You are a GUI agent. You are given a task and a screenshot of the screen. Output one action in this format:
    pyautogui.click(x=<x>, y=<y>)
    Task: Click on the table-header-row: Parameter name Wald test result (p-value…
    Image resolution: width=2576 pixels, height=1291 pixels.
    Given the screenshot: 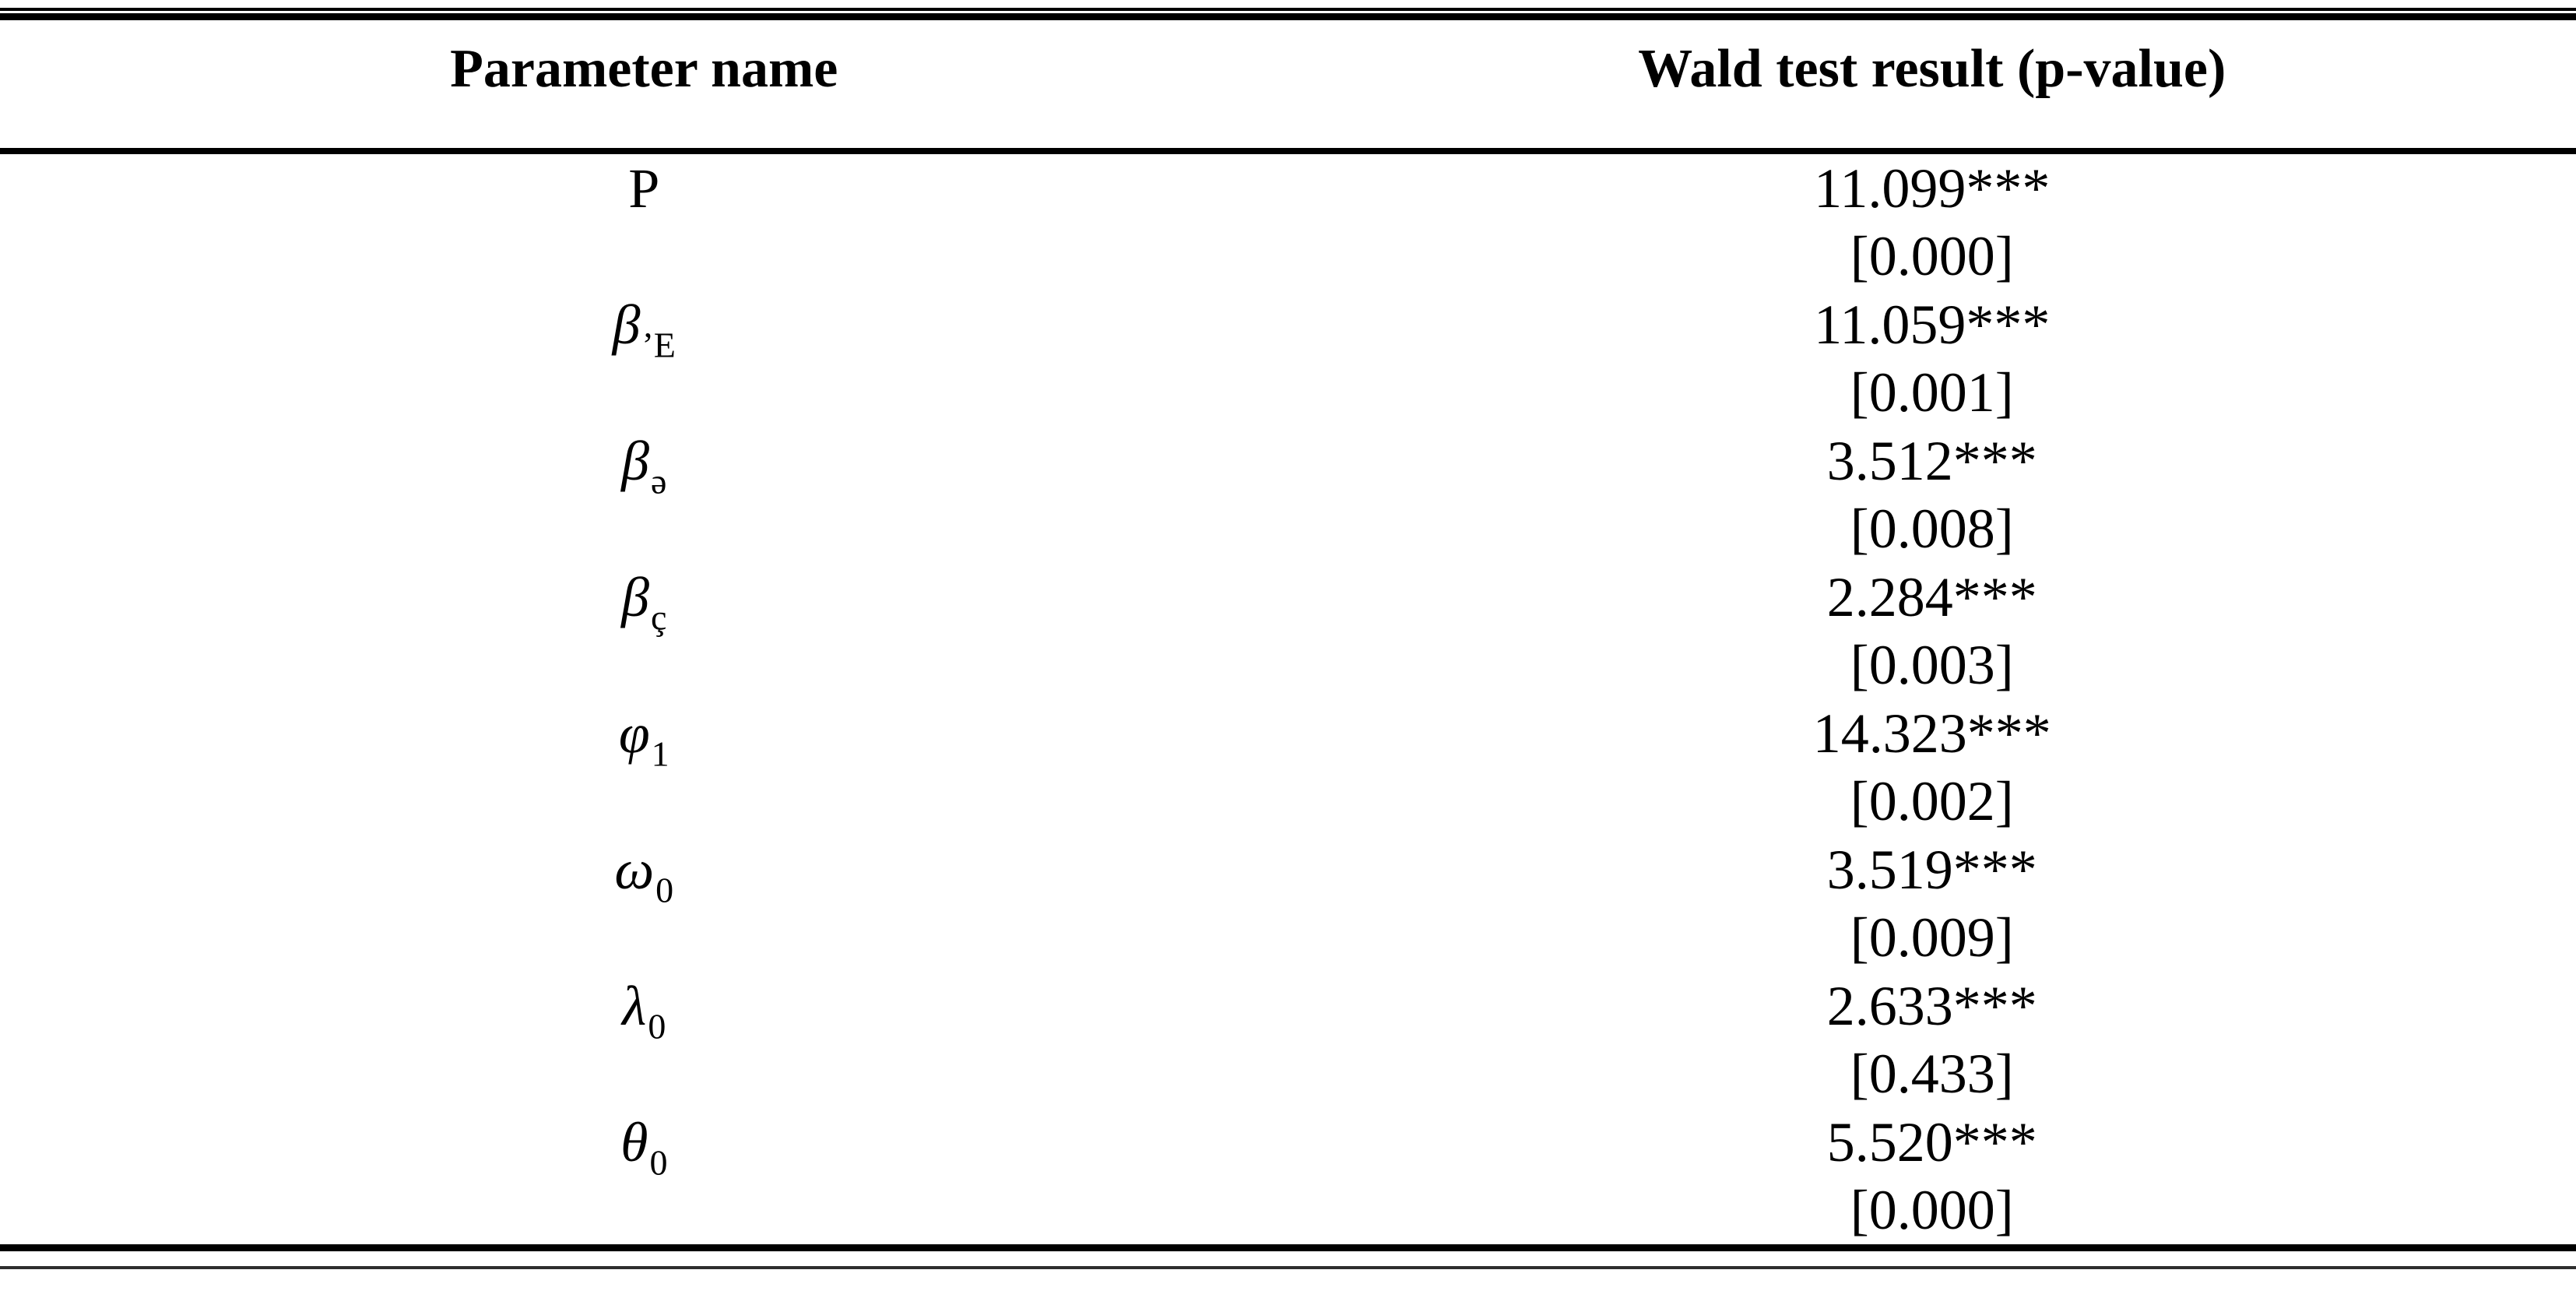 What is the action you would take?
    pyautogui.click(x=1288, y=84)
    